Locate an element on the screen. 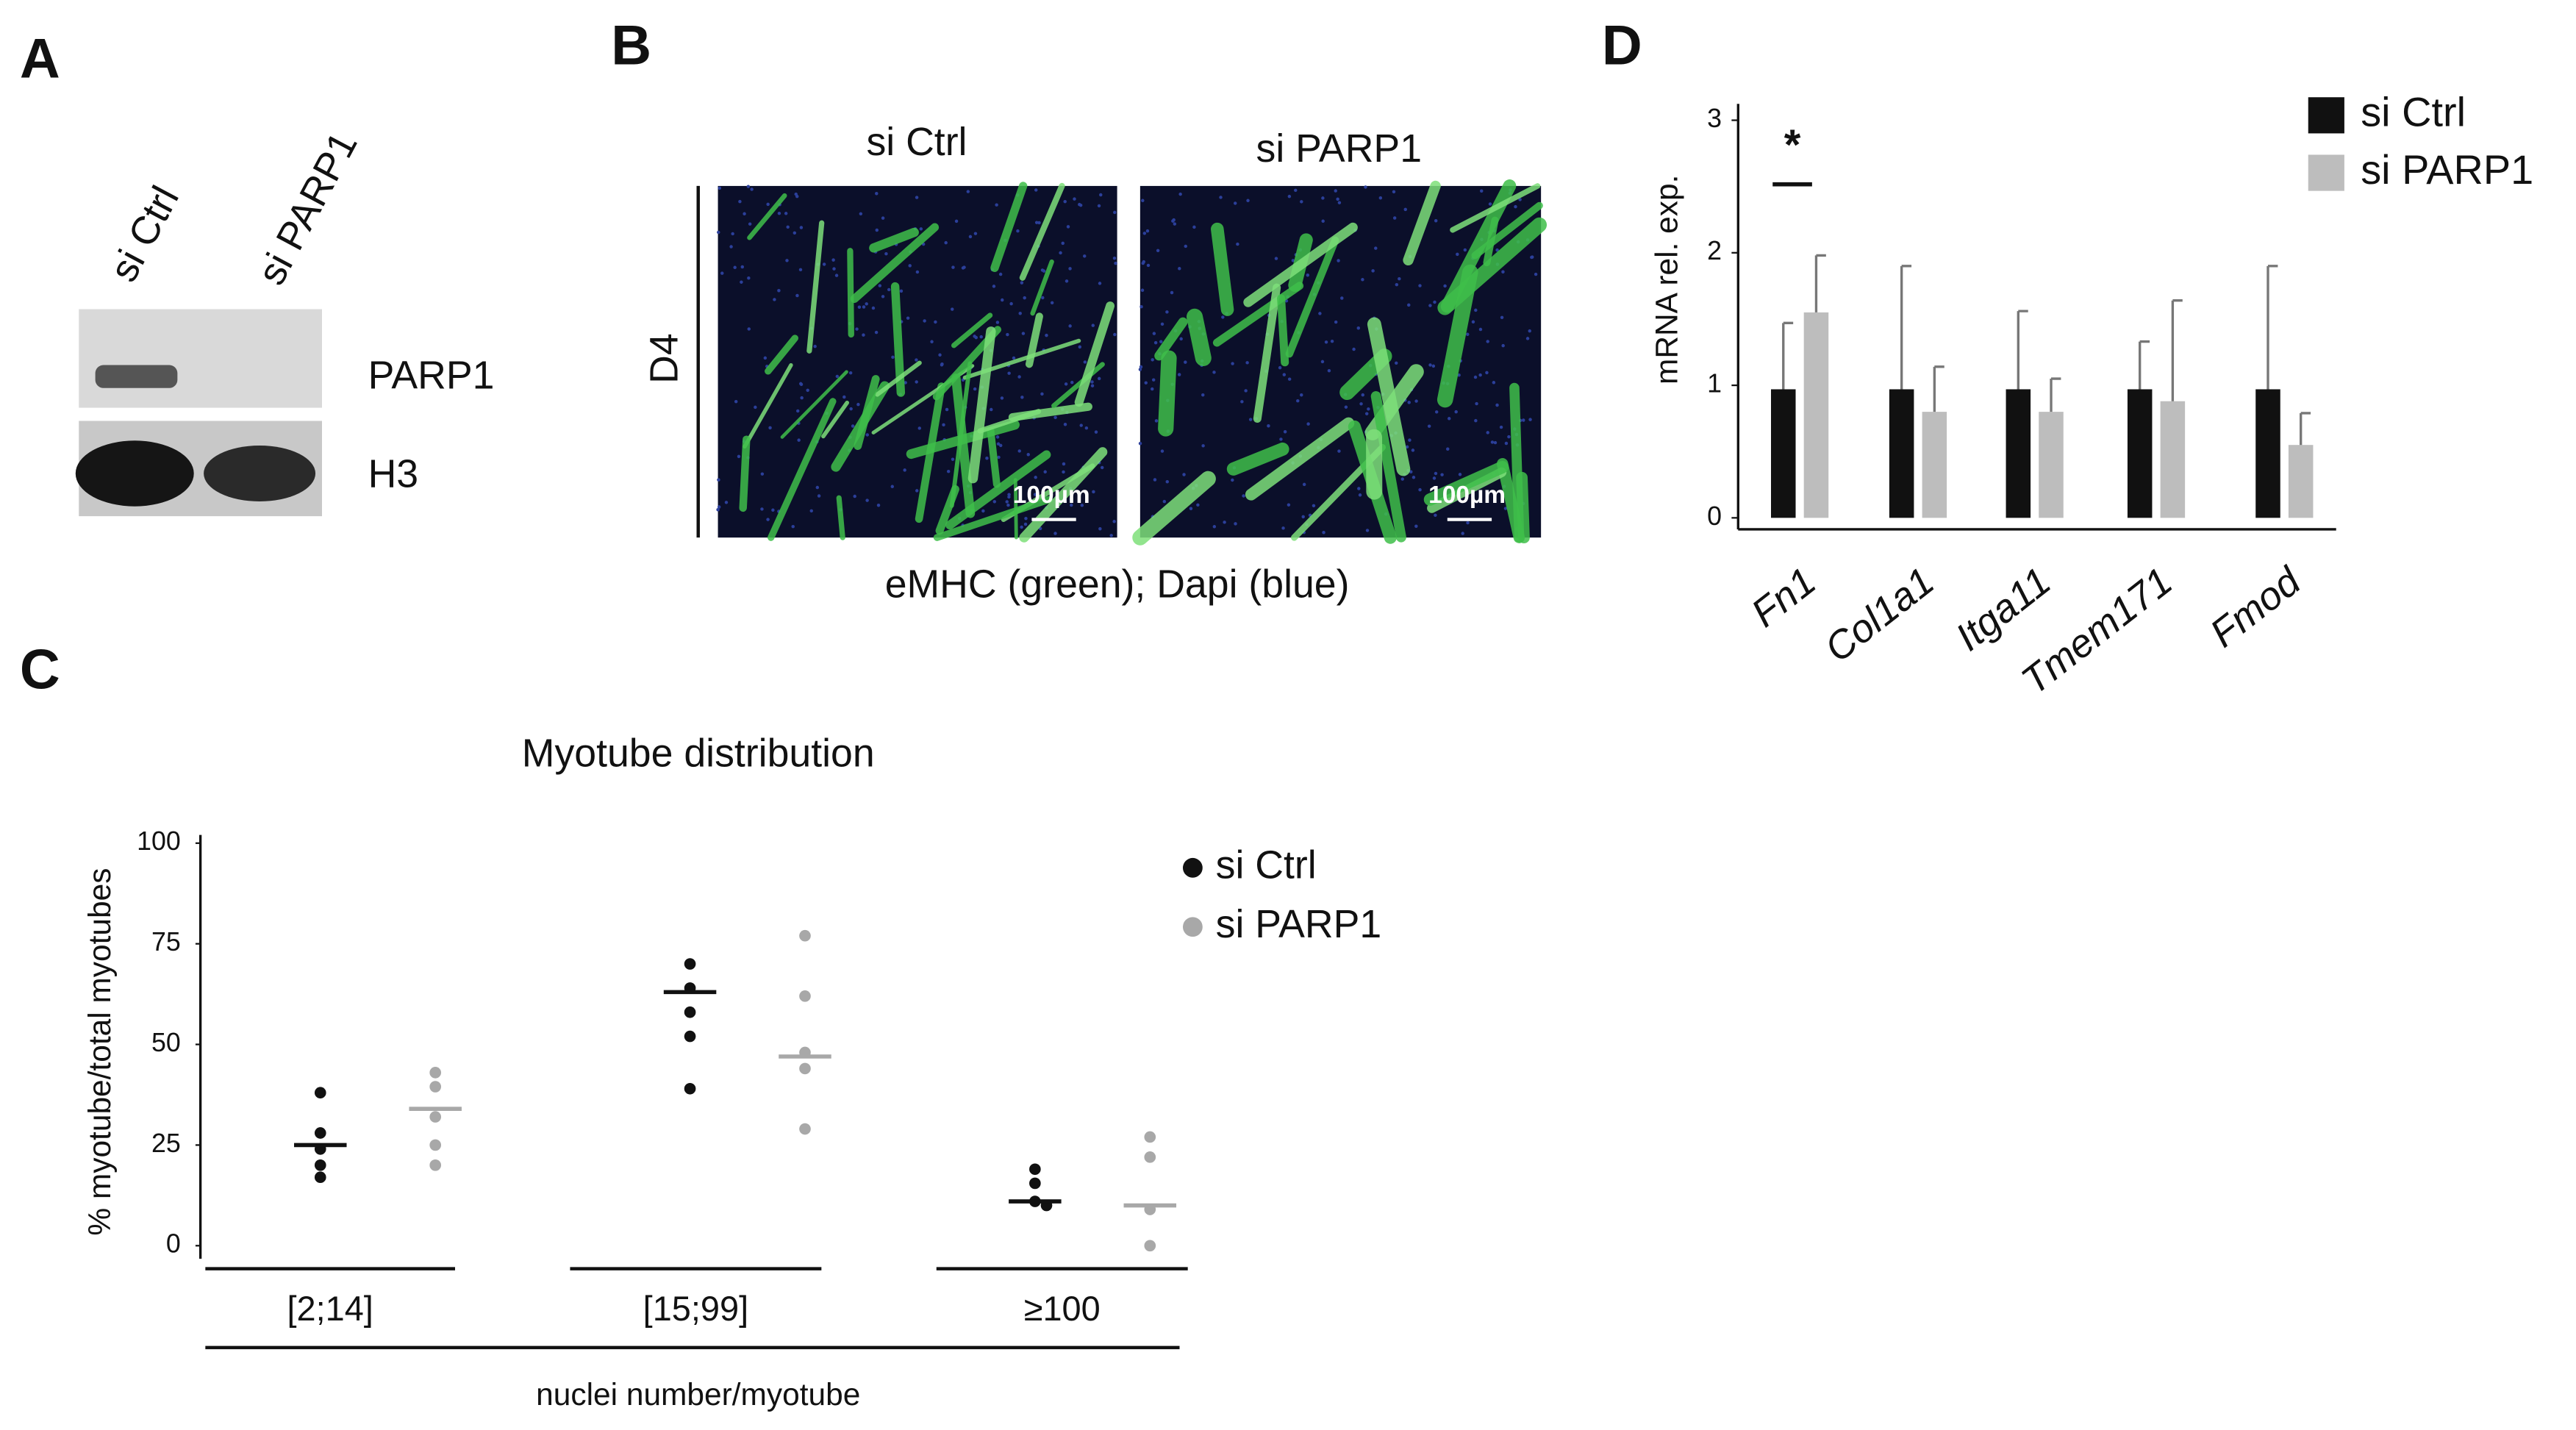  y-tick-label: 0 is located at coordinates (173, 1244).